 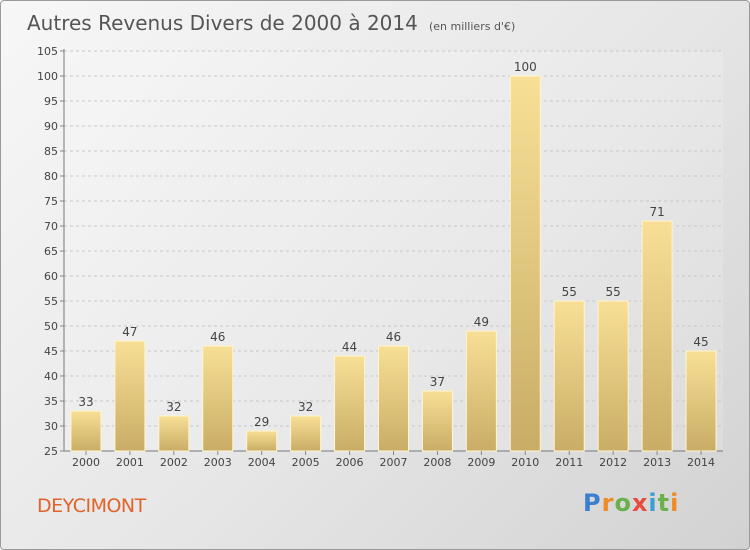 I want to click on proxiti-logo: Proxiti, so click(x=631, y=503).